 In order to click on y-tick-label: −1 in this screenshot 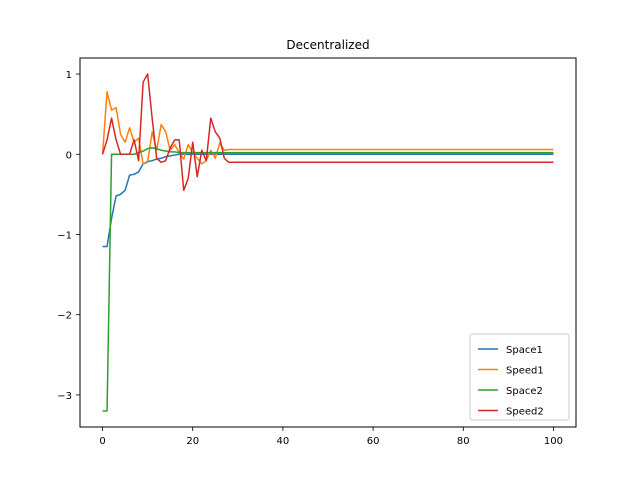, I will do `click(64, 235)`.